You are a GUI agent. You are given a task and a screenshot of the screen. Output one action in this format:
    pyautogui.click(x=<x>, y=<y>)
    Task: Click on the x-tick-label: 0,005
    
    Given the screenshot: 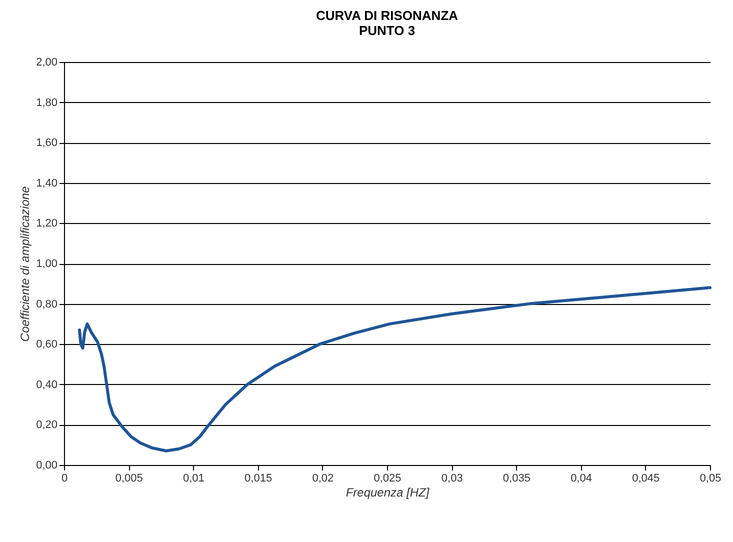 What is the action you would take?
    pyautogui.click(x=129, y=478)
    